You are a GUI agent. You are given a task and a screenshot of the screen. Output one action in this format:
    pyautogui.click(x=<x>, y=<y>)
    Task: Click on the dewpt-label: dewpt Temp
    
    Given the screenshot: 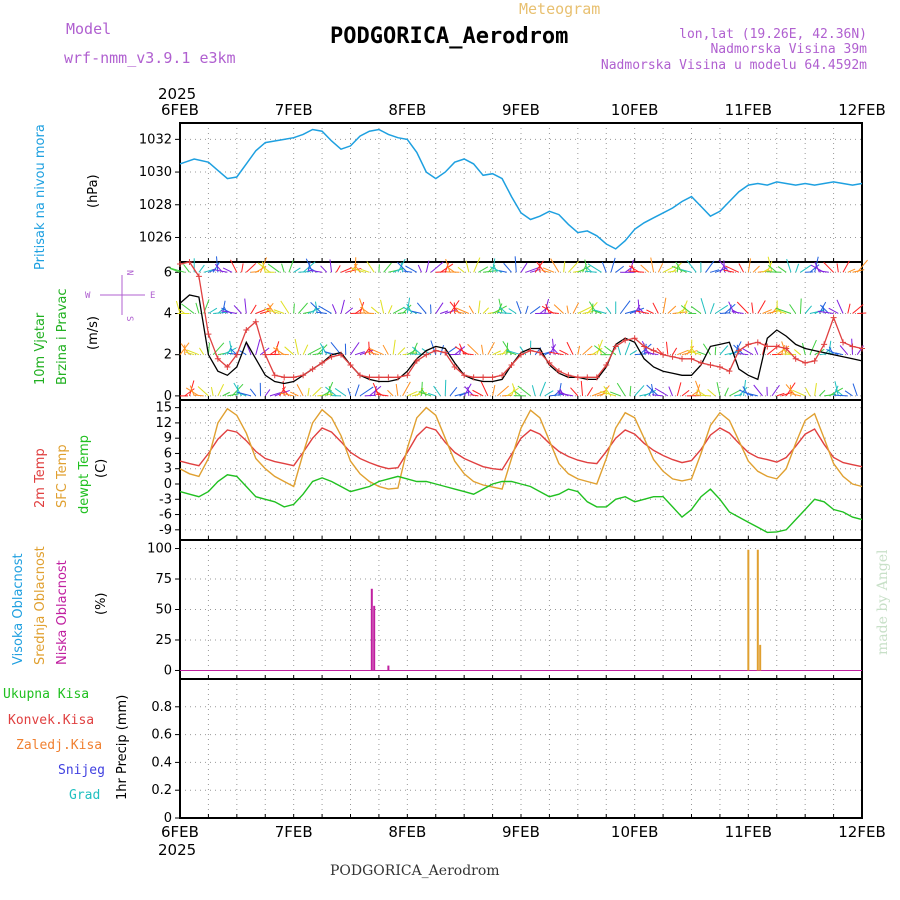 What is the action you would take?
    pyautogui.click(x=84, y=474)
    